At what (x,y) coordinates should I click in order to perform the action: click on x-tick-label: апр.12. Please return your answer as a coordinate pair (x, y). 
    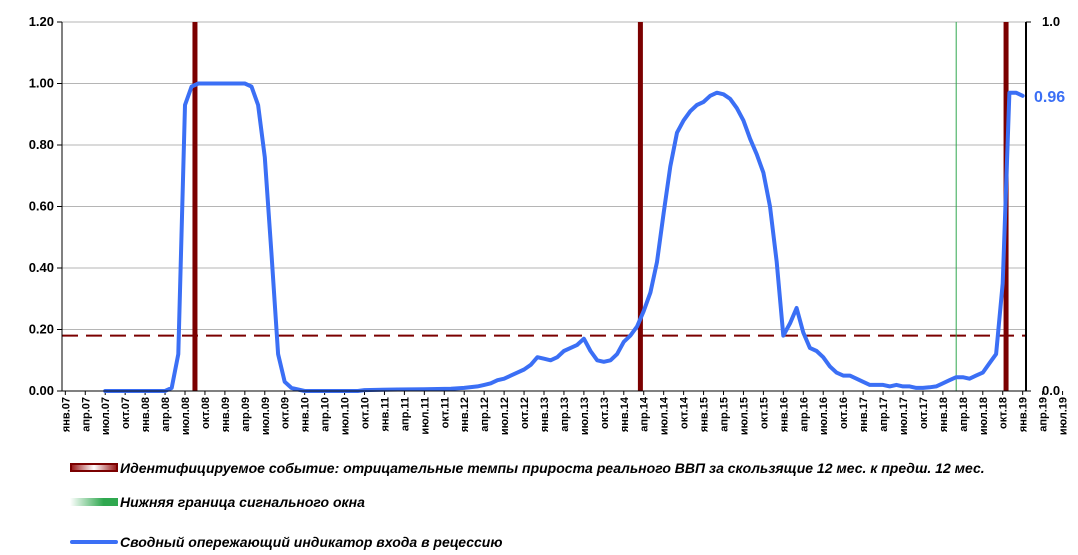
    Looking at the image, I should click on (485, 414).